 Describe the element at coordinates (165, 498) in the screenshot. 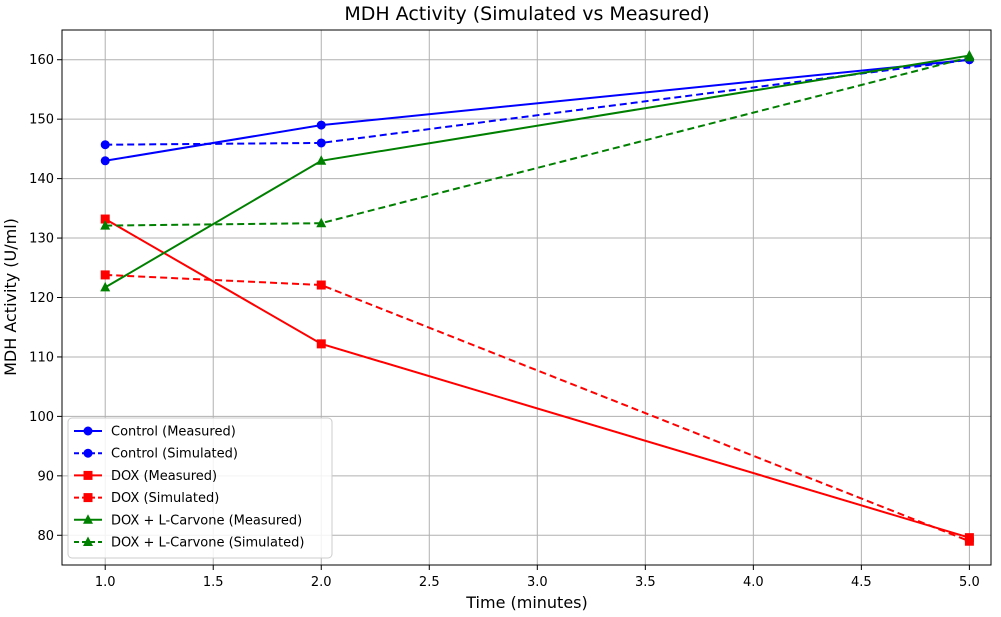

I see `legend-label: DOX (Simulated)` at that location.